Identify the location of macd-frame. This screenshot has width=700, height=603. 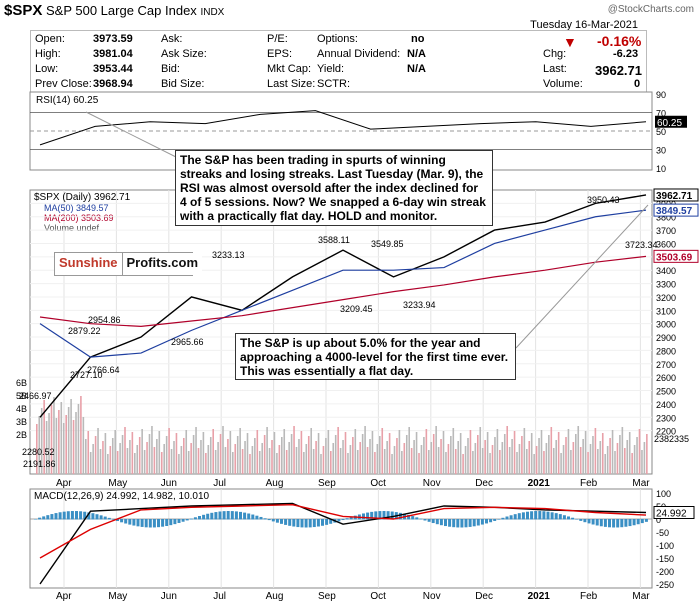
(341, 538).